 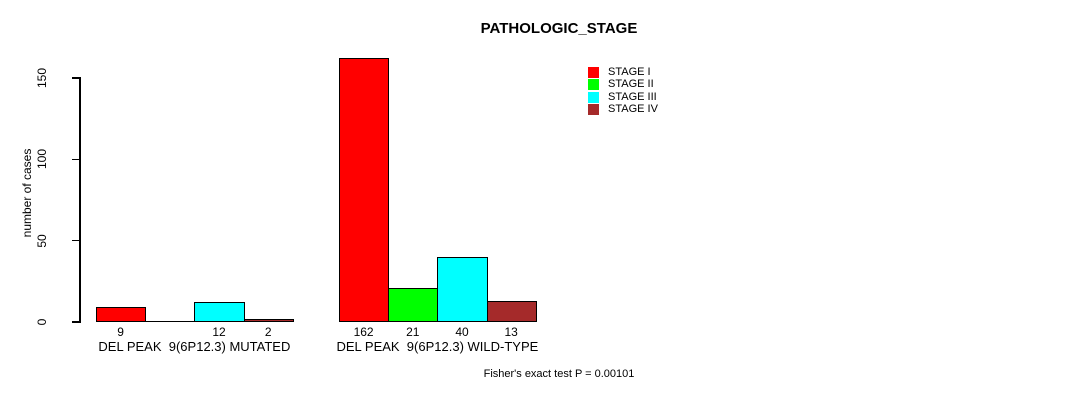 I want to click on bar-value-label: 162, so click(x=363, y=332).